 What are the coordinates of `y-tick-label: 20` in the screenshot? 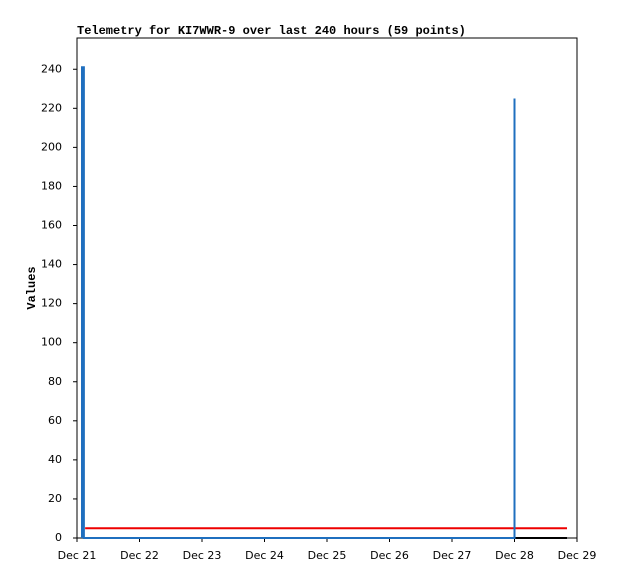 It's located at (55, 498).